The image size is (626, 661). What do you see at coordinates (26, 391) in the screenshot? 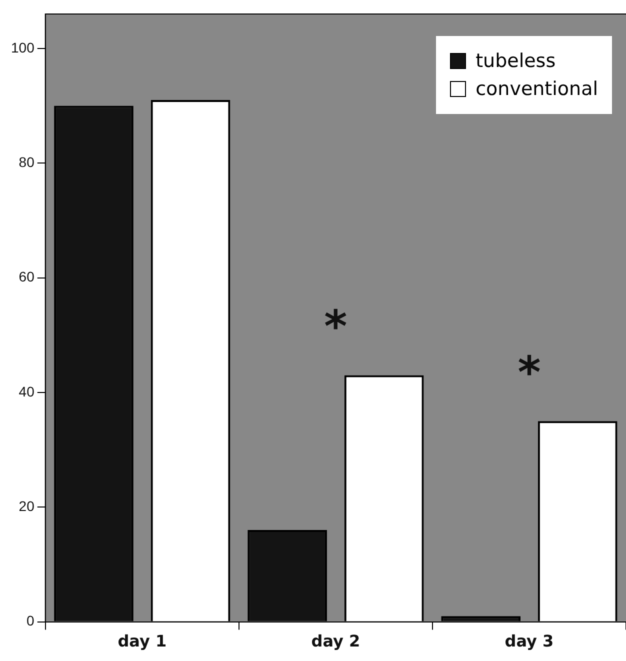
I see `y-tick-label: 40` at bounding box center [26, 391].